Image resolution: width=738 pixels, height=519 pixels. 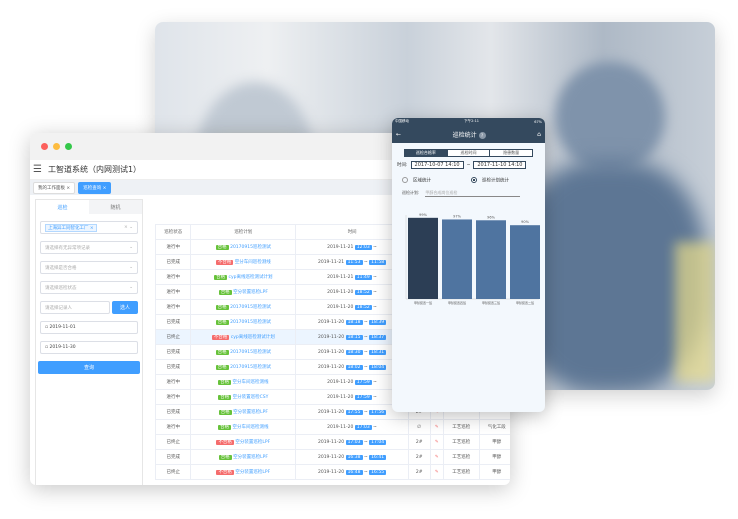 What do you see at coordinates (89, 327) in the screenshot?
I see `date-from-input: ▫ 2019-11-01` at bounding box center [89, 327].